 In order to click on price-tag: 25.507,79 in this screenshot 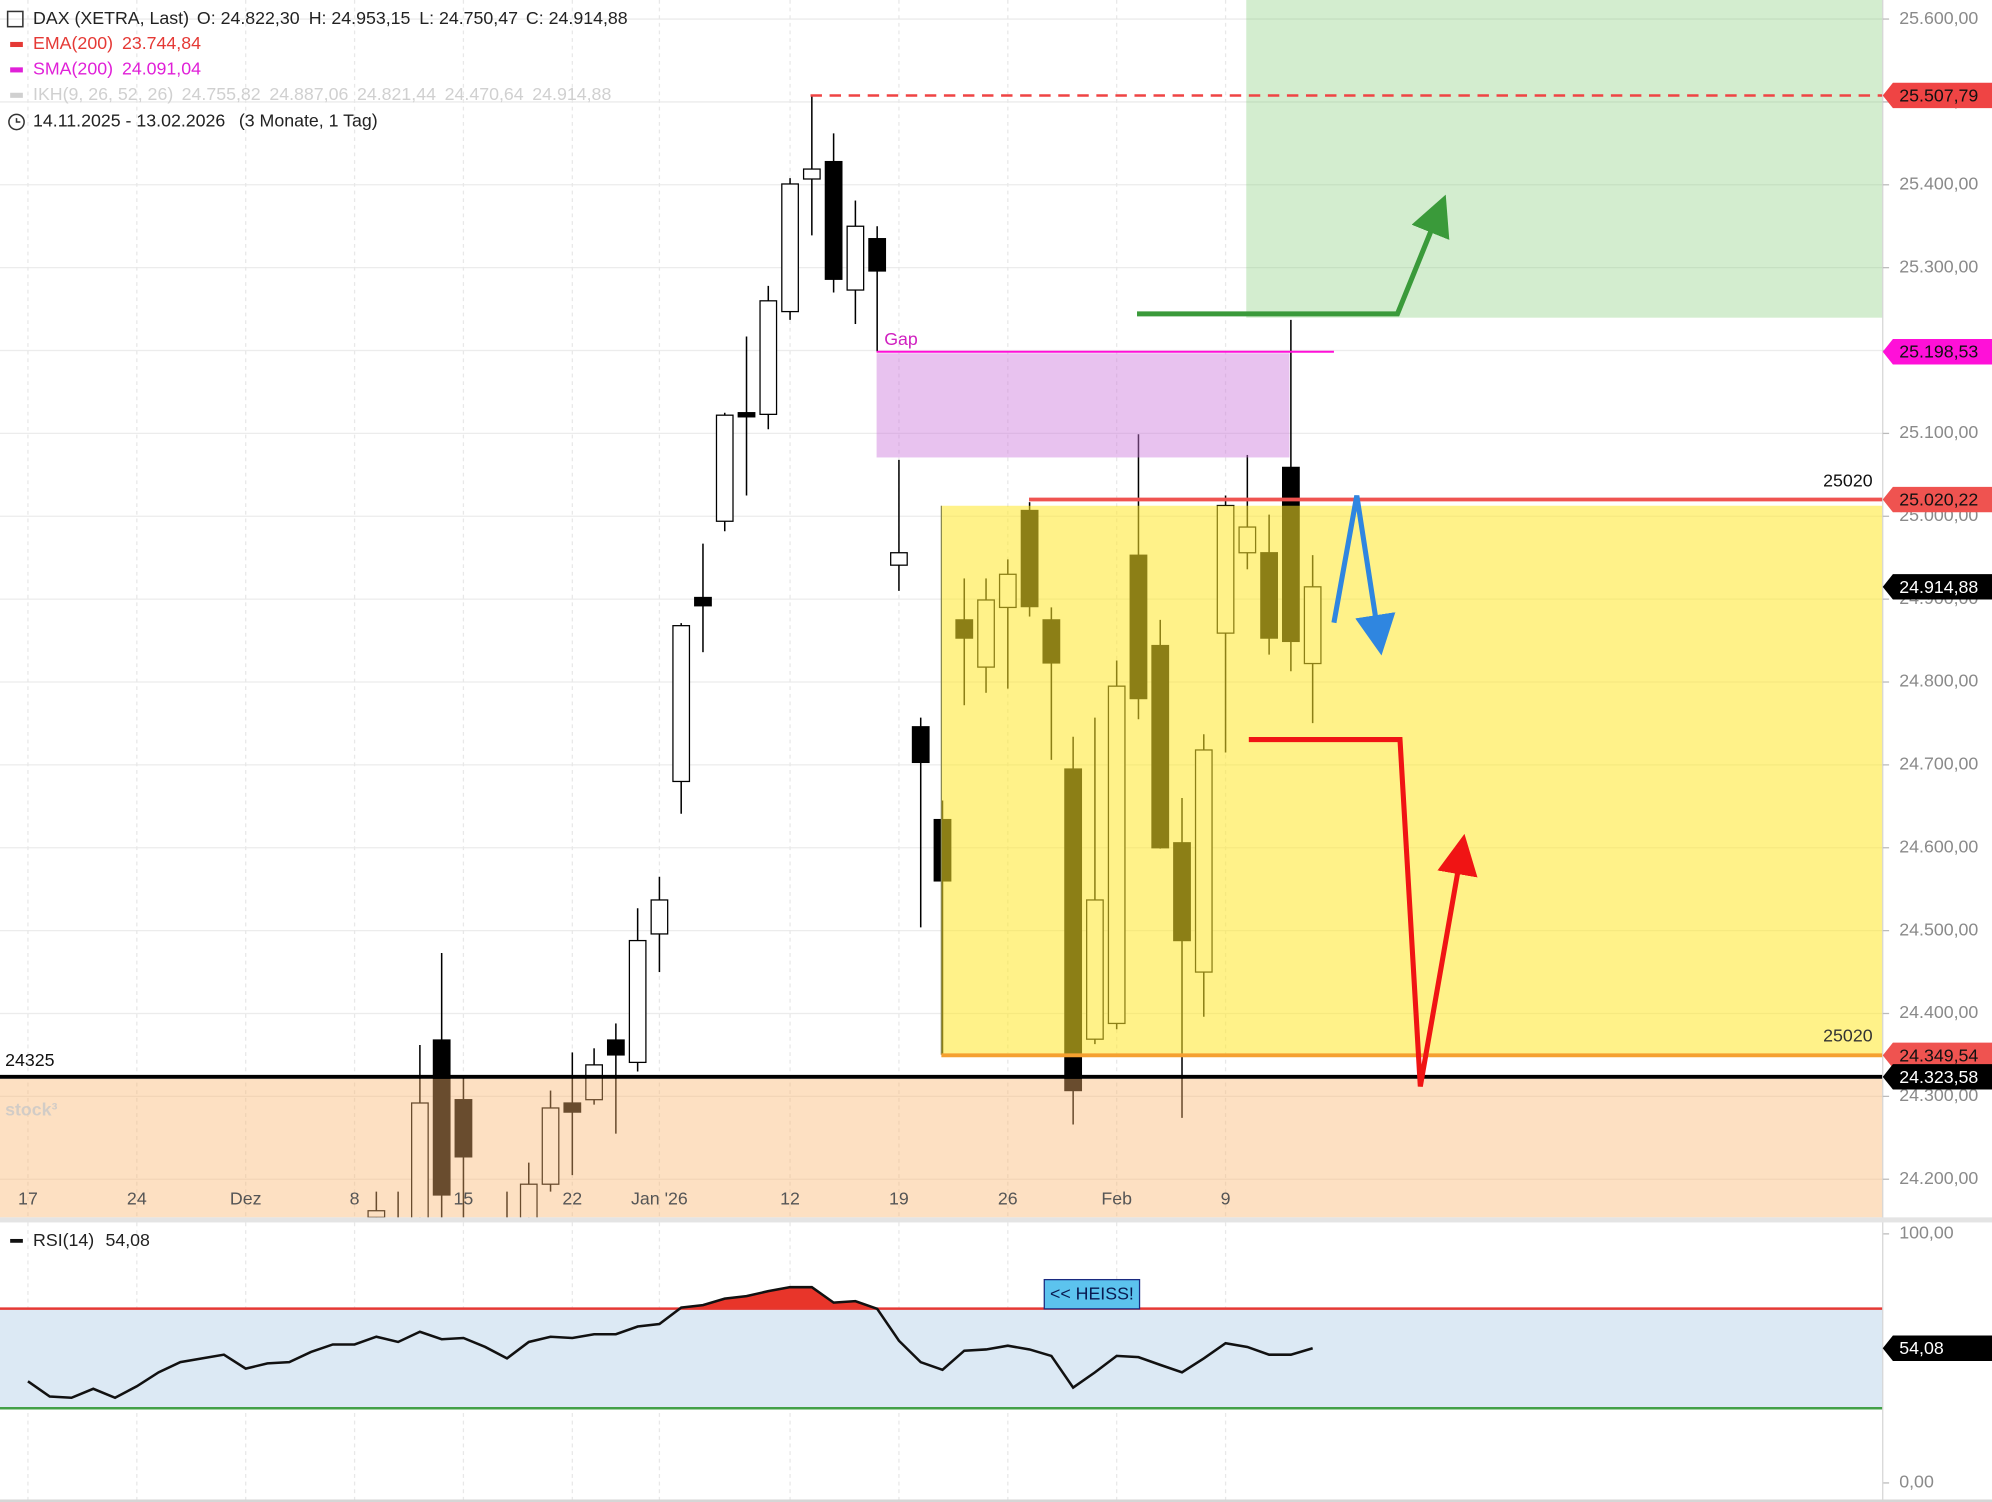, I will do `click(1938, 95)`.